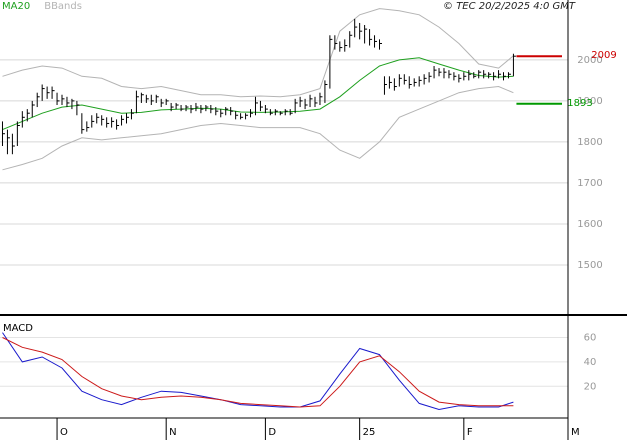 Image resolution: width=627 pixels, height=440 pixels. What do you see at coordinates (589, 265) in the screenshot?
I see `y-tick-label: 1500` at bounding box center [589, 265].